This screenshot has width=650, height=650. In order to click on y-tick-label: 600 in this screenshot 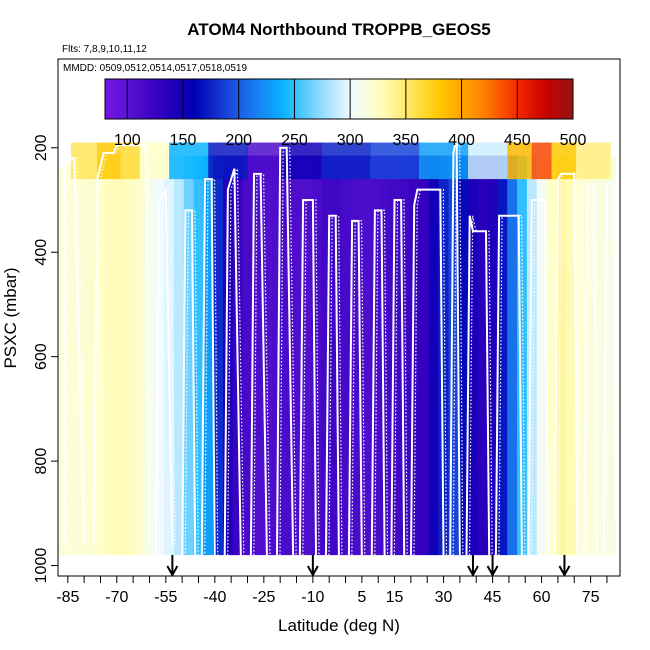, I will do `click(41, 356)`.